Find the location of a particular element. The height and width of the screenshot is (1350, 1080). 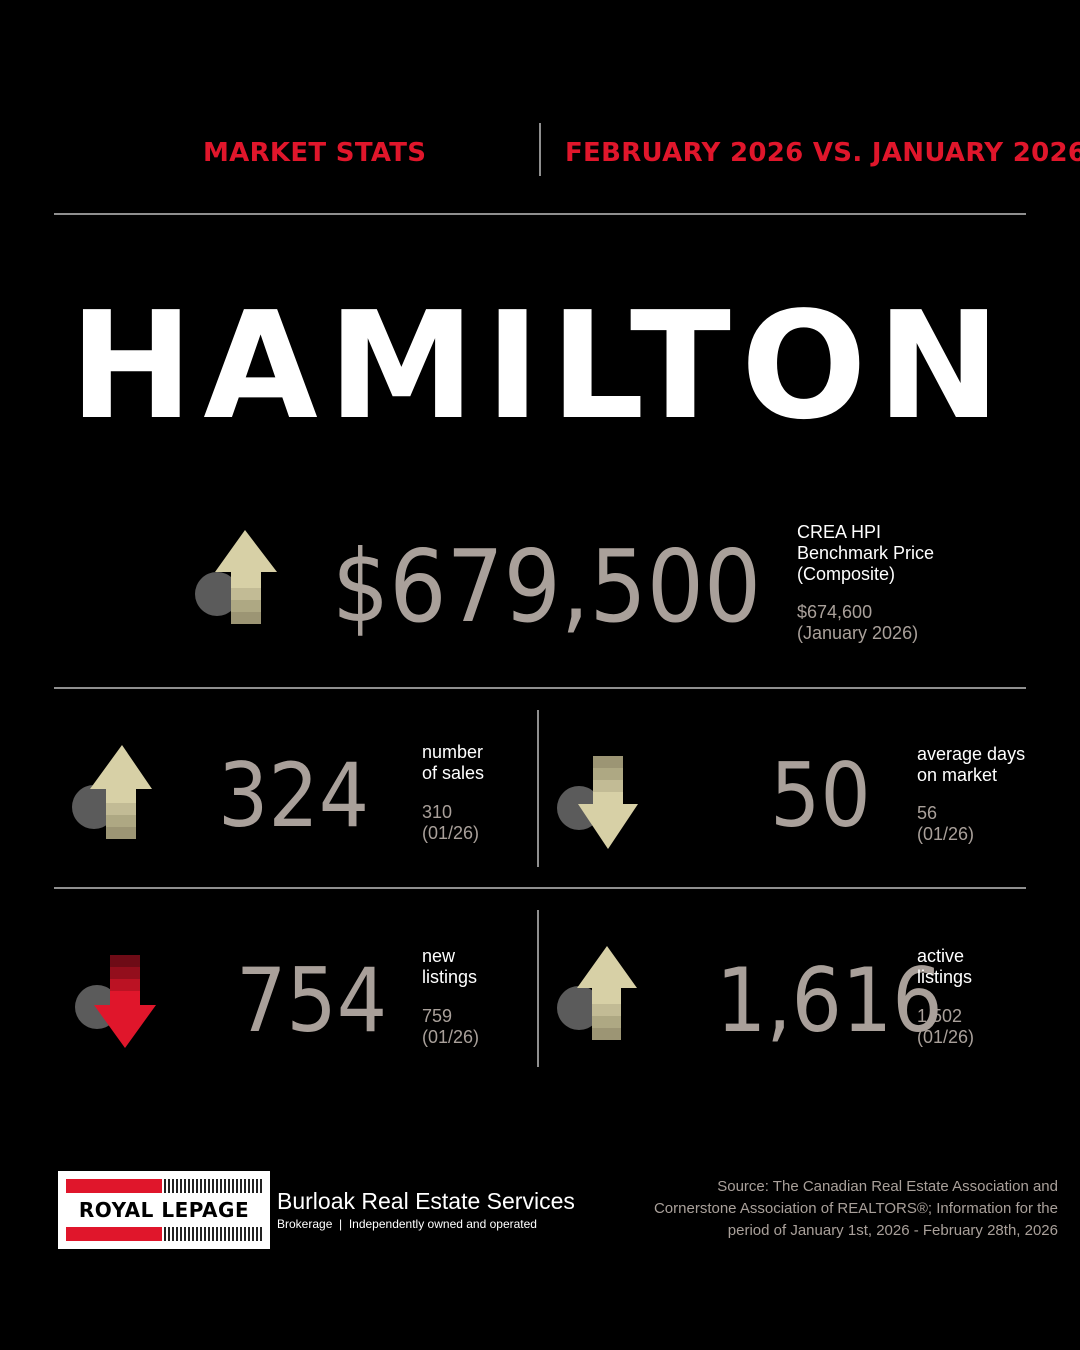

active-listings-label: active listings is located at coordinates (944, 967).